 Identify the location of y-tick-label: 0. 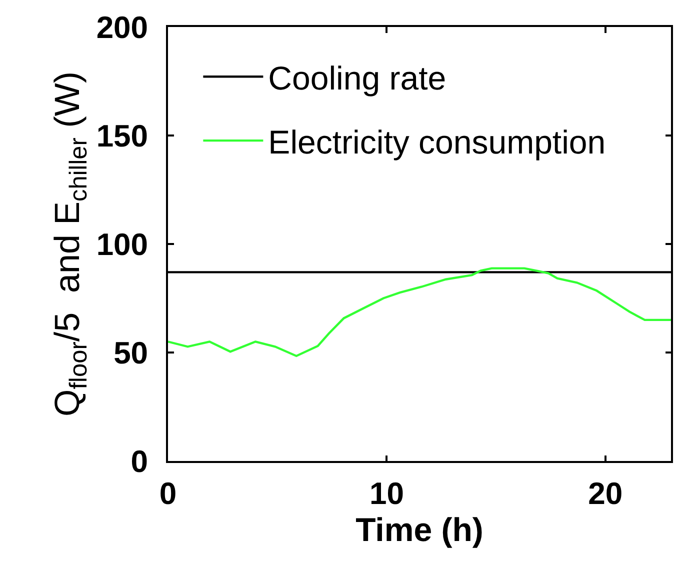
(139, 461).